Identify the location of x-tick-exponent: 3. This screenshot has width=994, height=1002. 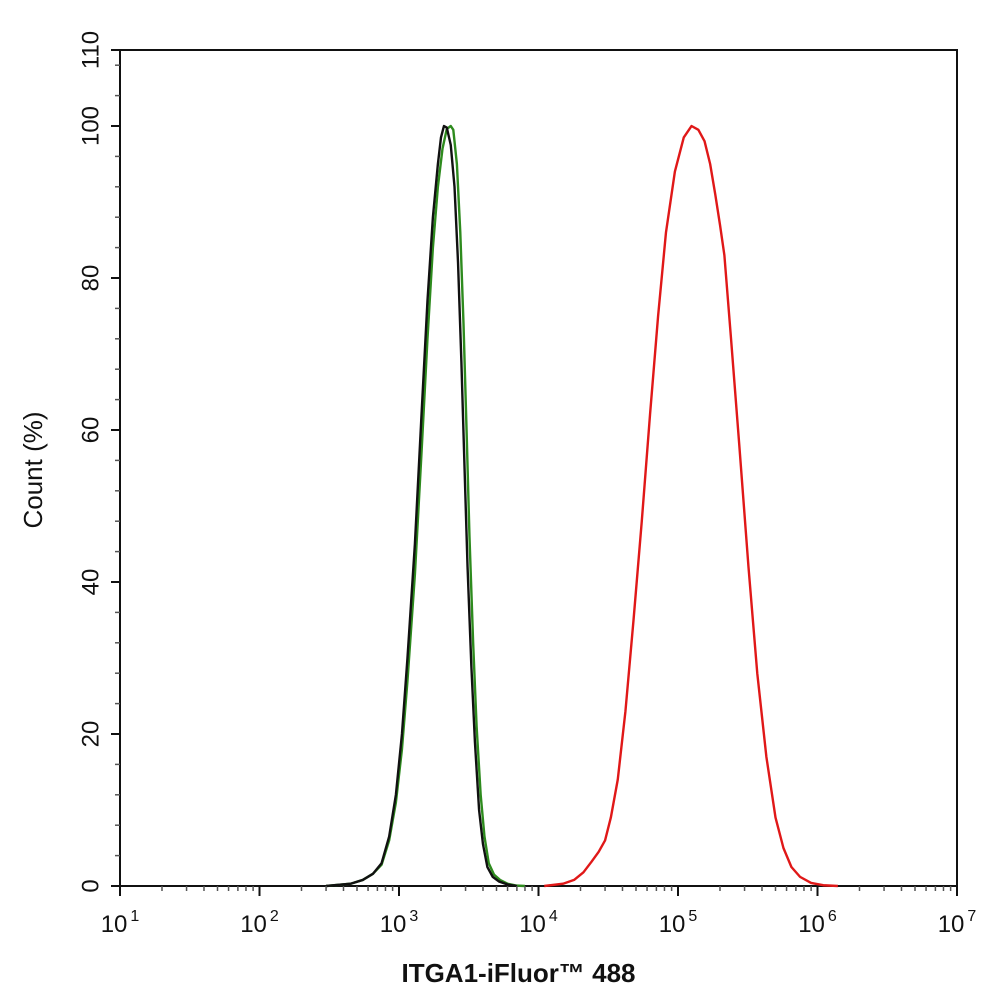
(413, 916).